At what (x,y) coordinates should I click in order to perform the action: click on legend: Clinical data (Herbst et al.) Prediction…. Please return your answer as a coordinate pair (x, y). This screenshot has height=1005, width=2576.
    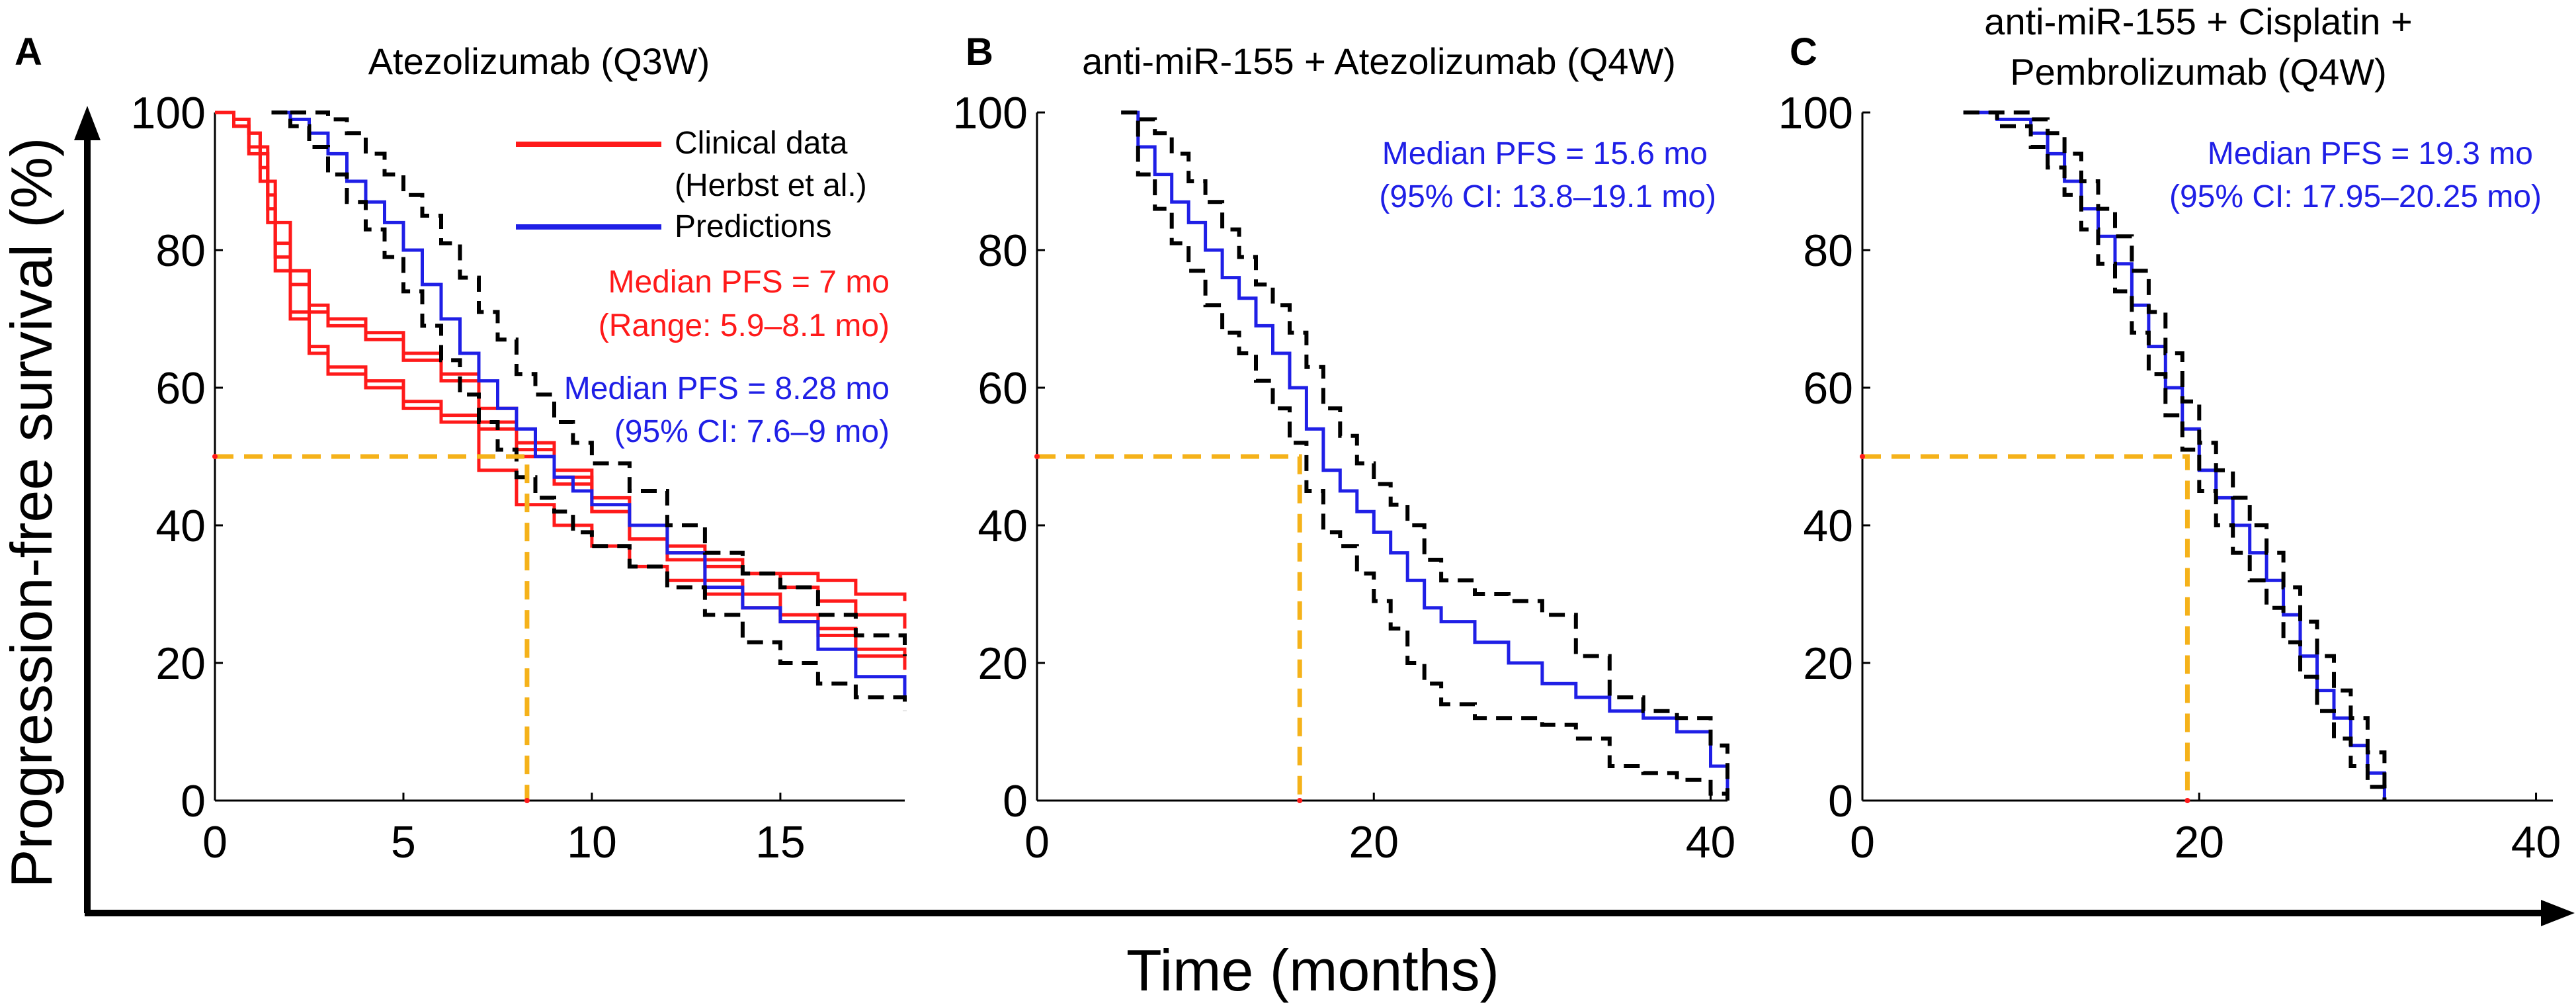
    Looking at the image, I should click on (691, 185).